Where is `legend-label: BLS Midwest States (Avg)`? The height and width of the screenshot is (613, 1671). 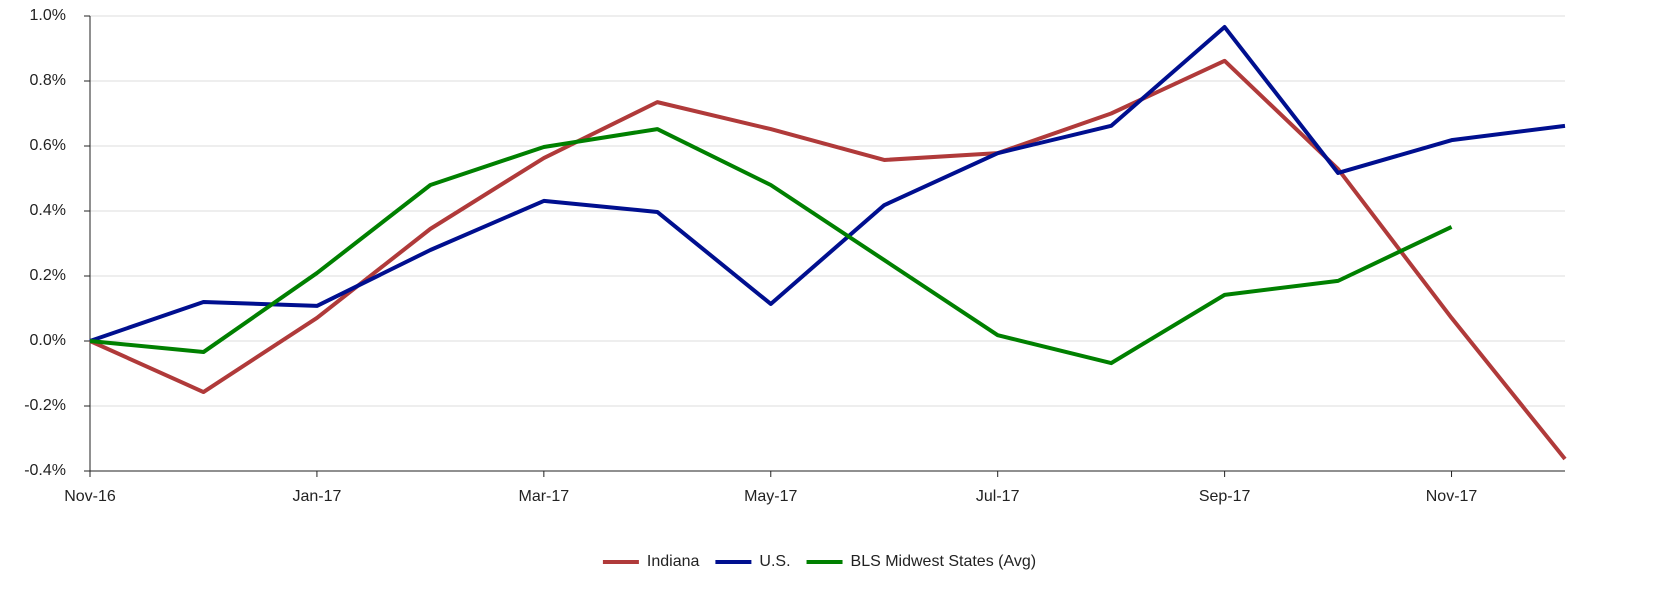
legend-label: BLS Midwest States (Avg) is located at coordinates (944, 561).